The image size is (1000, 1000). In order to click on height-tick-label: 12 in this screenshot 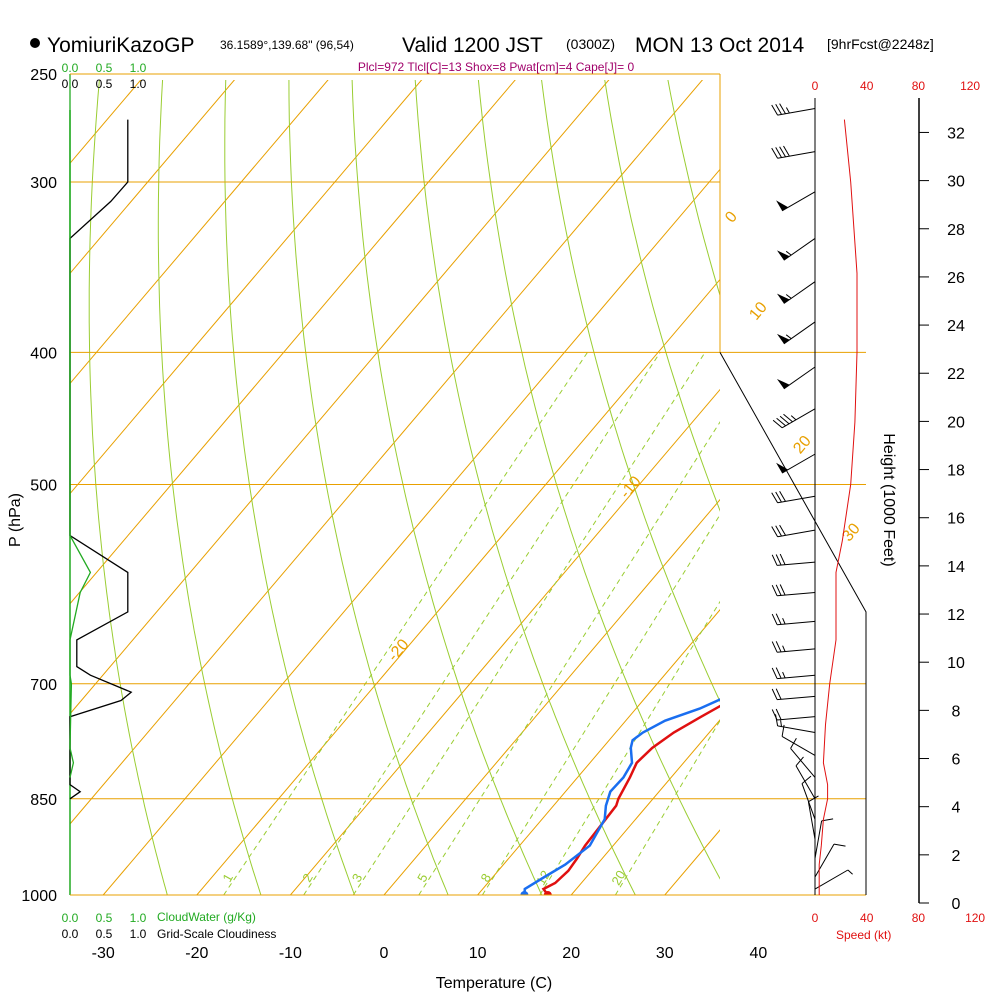, I will do `click(956, 615)`.